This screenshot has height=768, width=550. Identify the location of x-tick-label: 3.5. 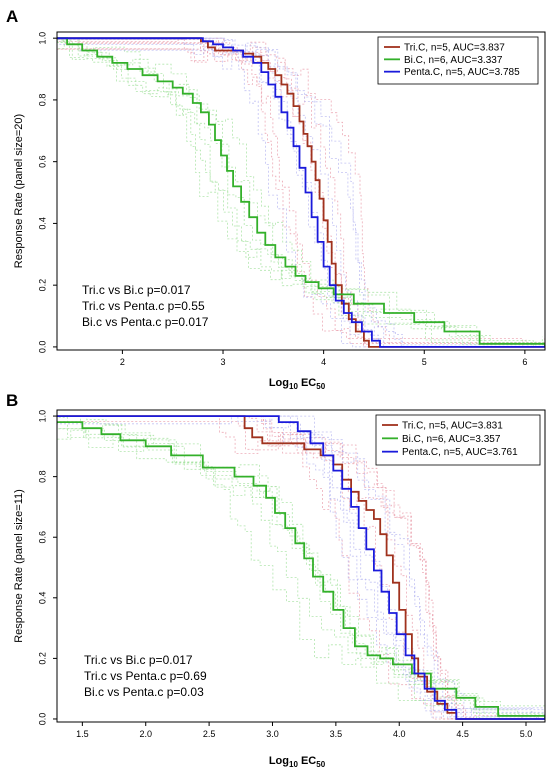
(336, 734).